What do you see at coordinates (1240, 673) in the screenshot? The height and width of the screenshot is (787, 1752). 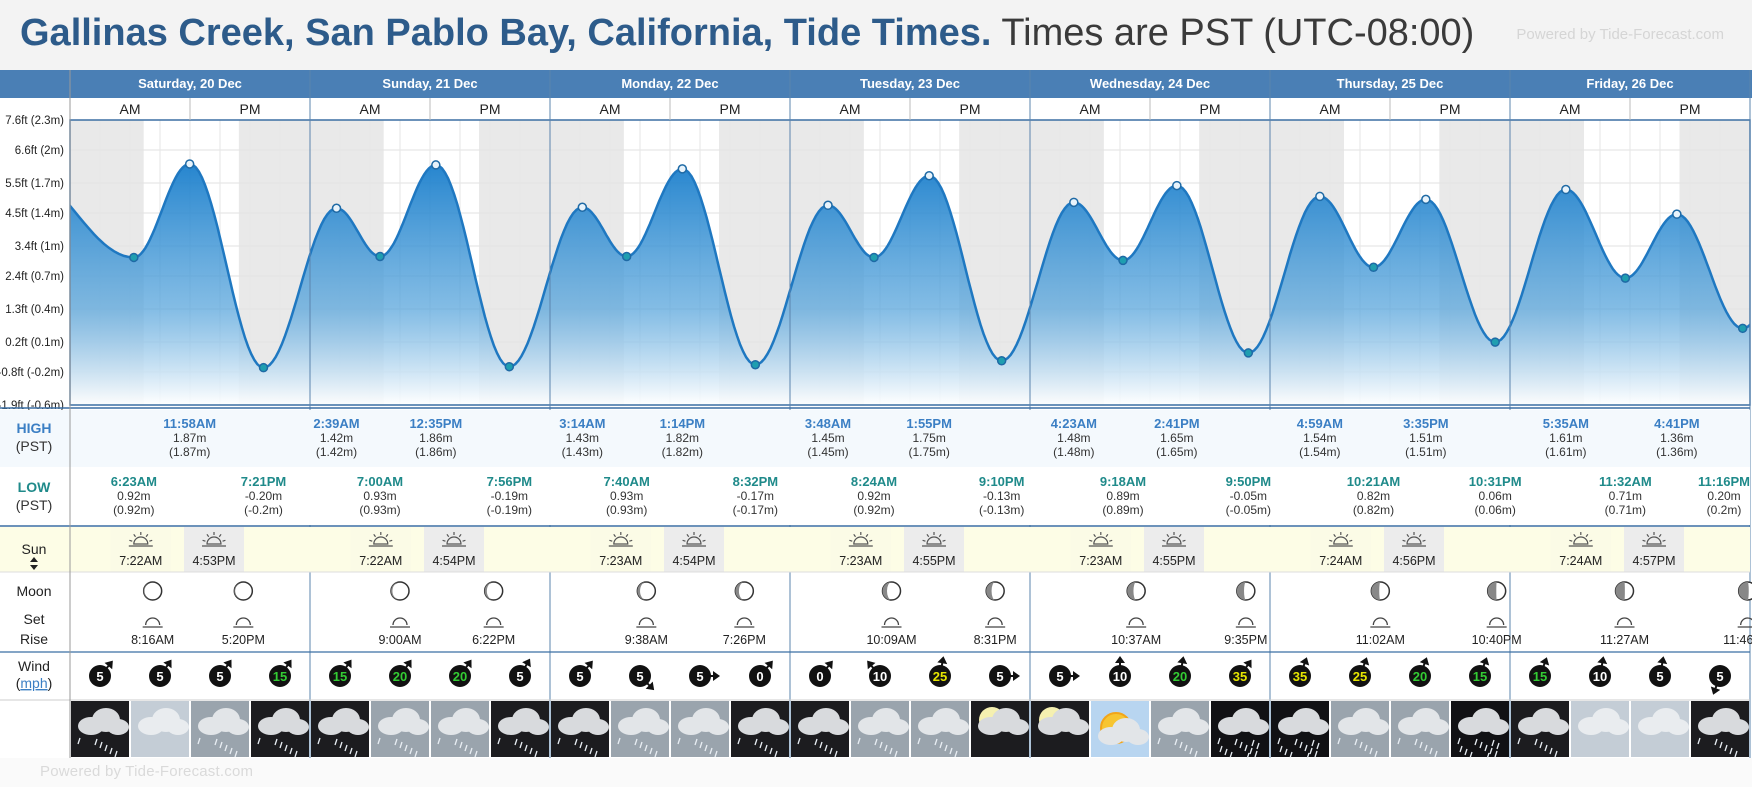 I see `wind-indicator: 35` at bounding box center [1240, 673].